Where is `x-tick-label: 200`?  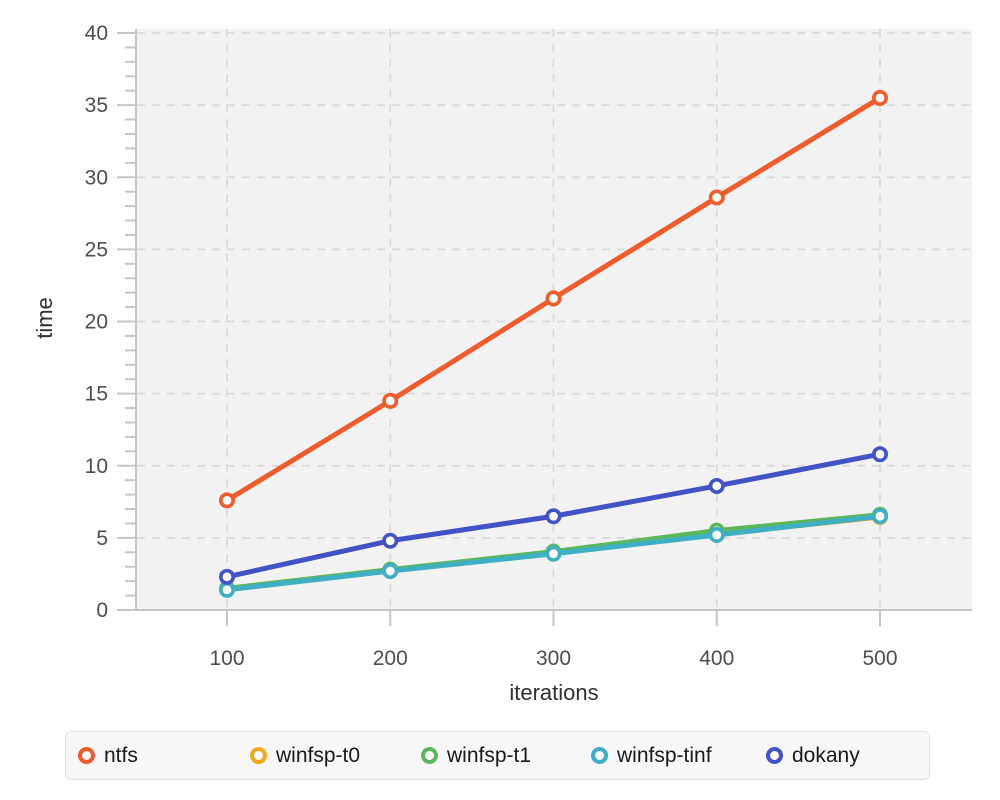
x-tick-label: 200 is located at coordinates (390, 658).